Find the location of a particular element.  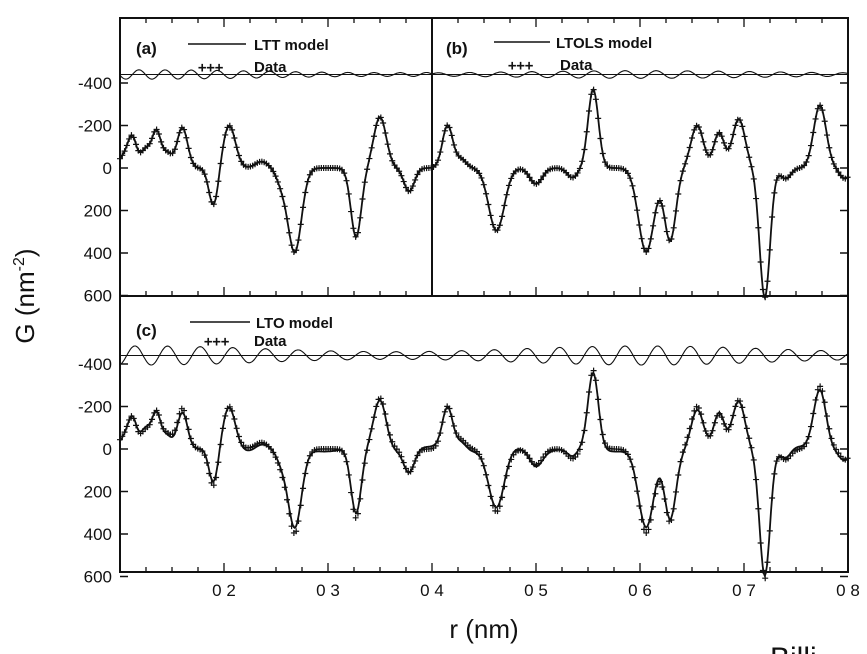

footer-text: Billi is located at coordinates (793, 648).